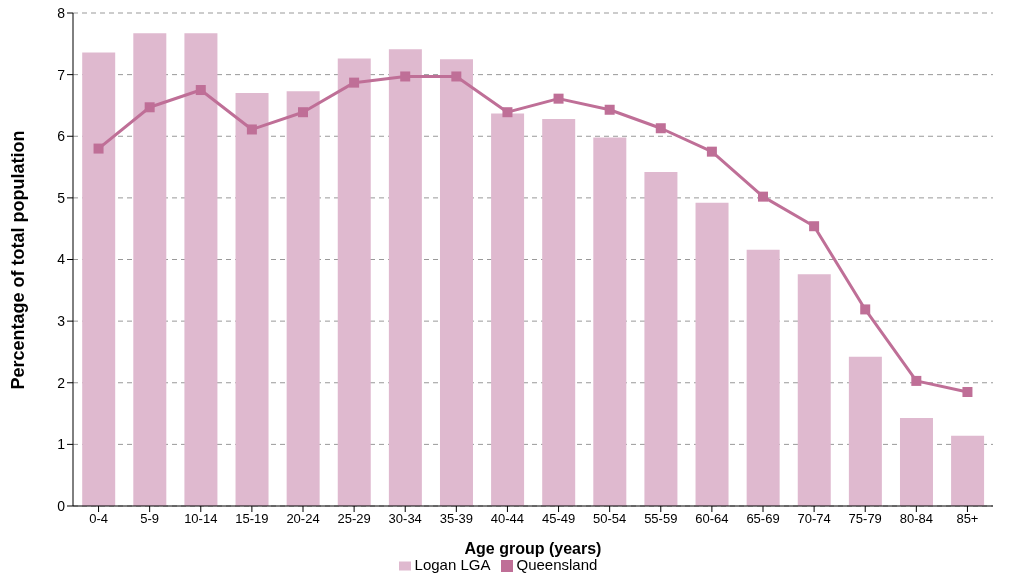  What do you see at coordinates (61, 259) in the screenshot?
I see `y-tick-label: 4` at bounding box center [61, 259].